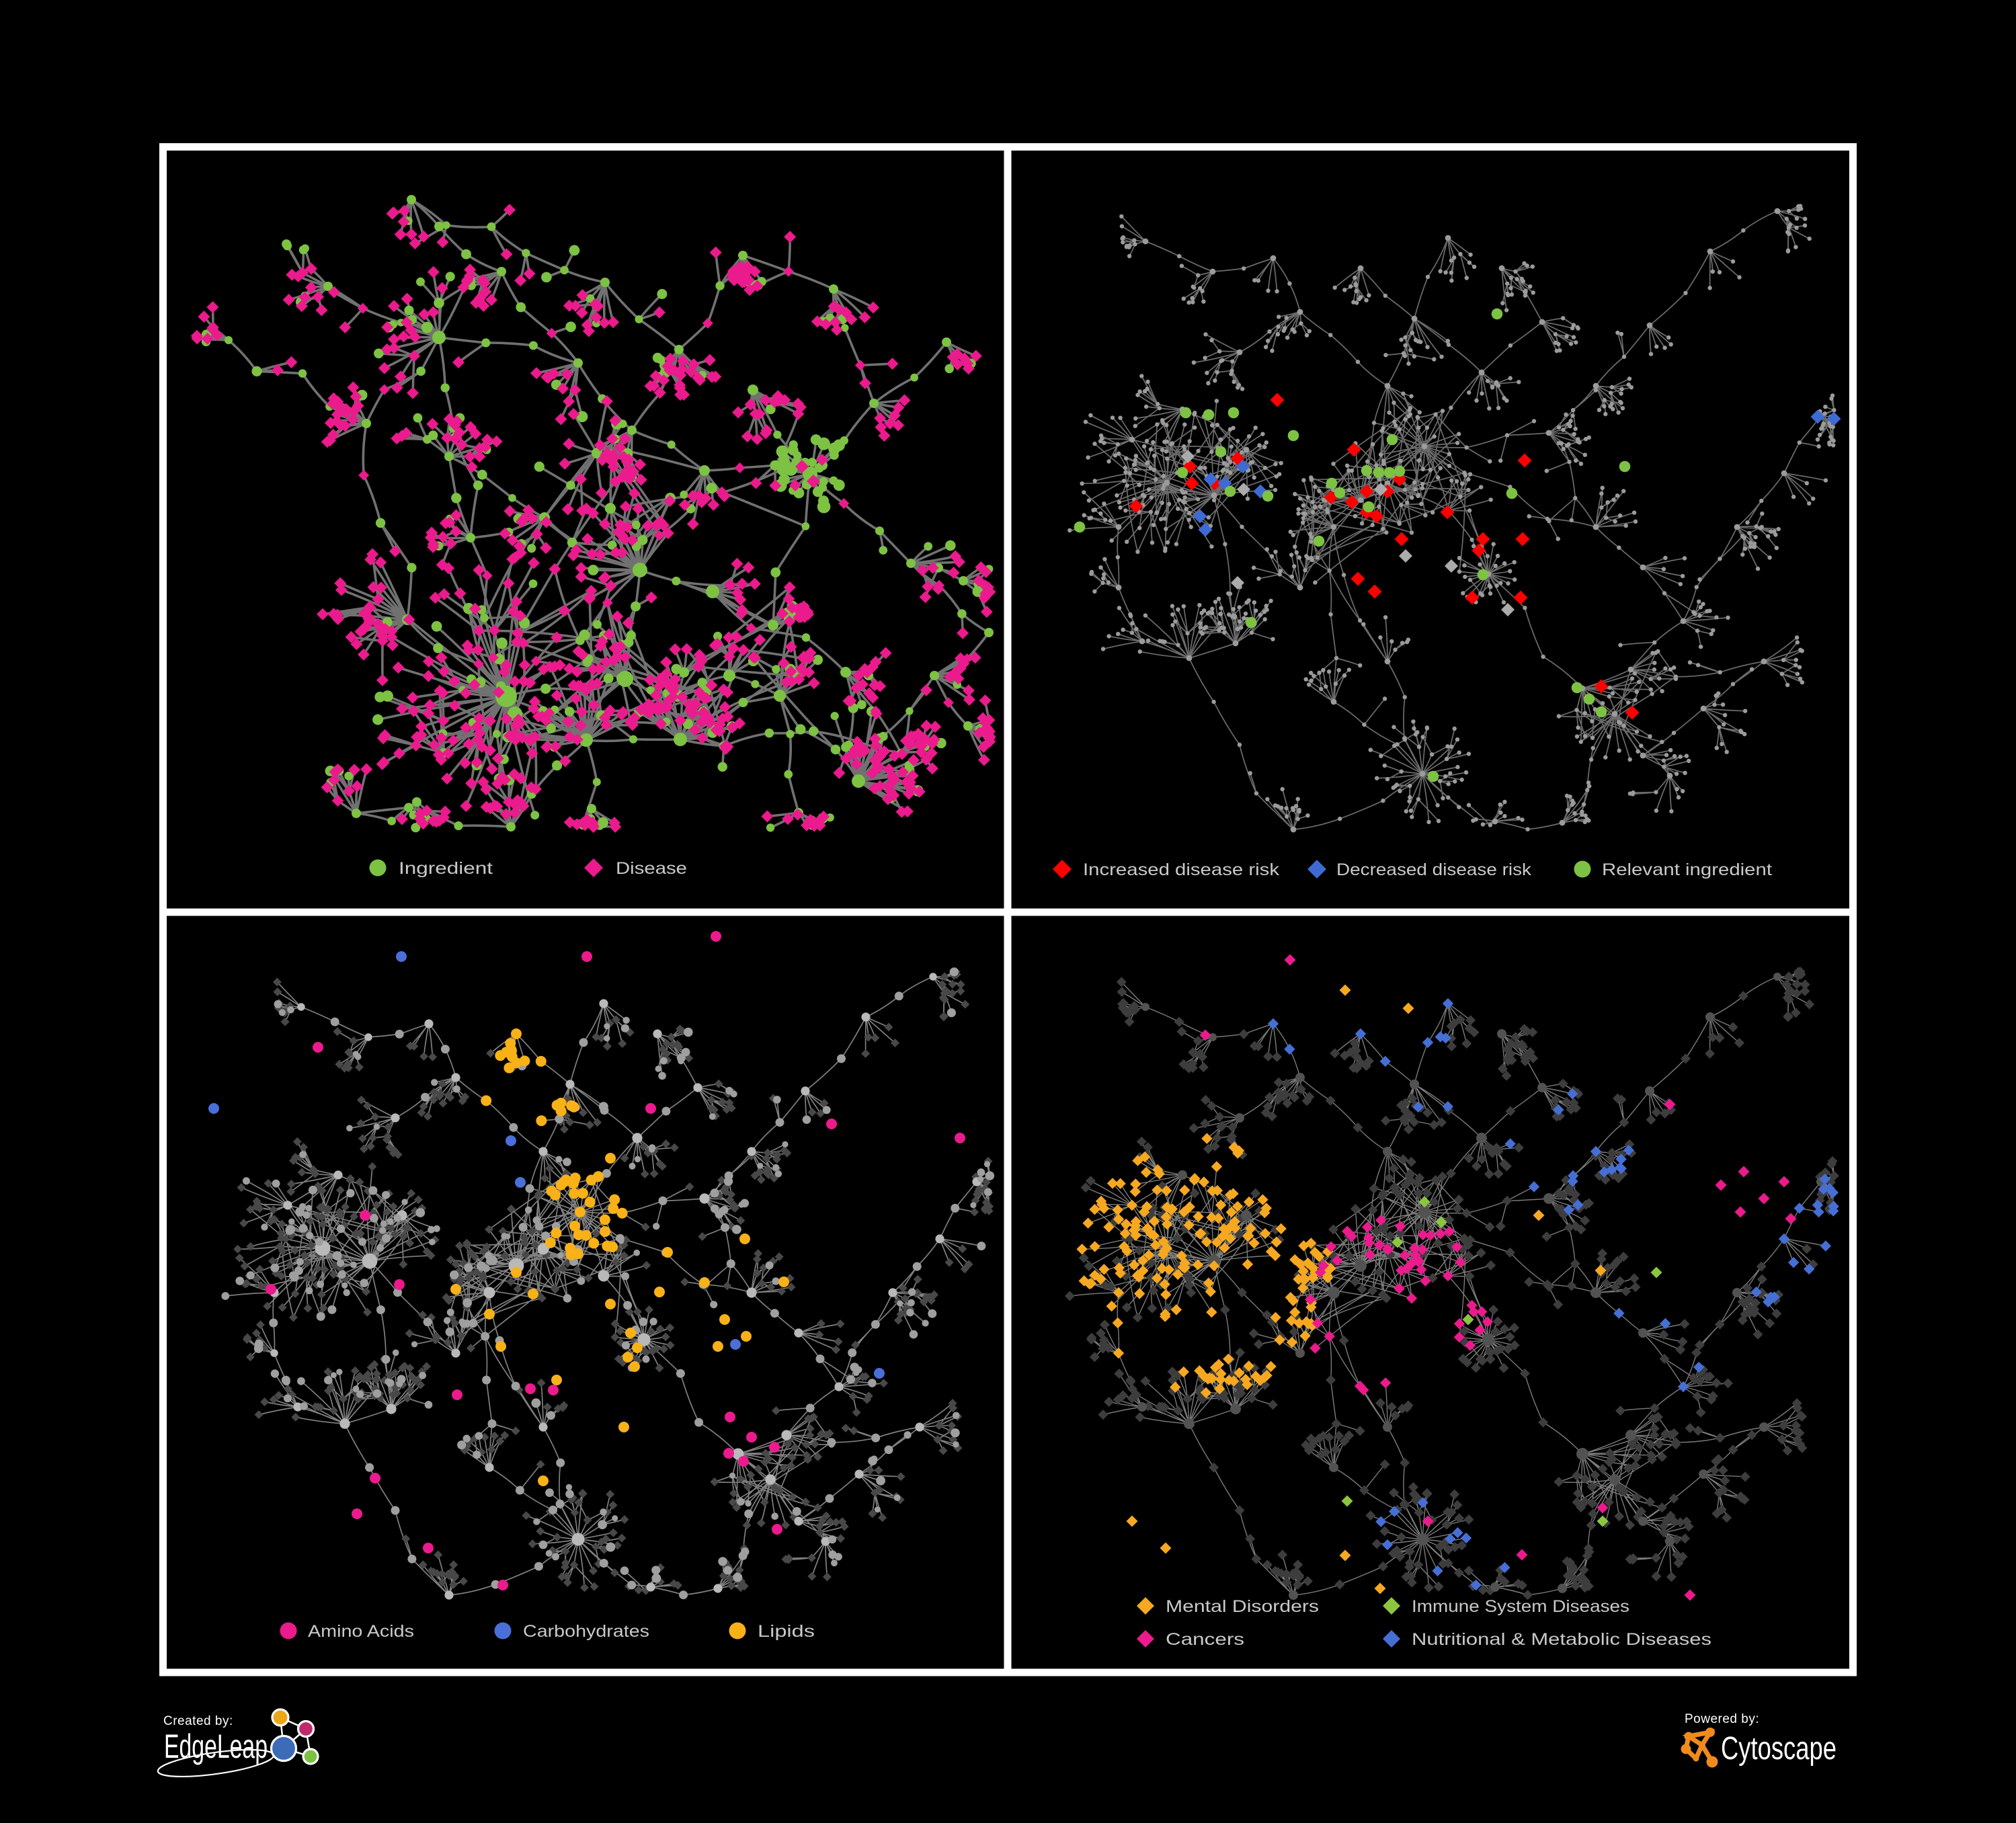 This screenshot has height=1823, width=2016. I want to click on svg-text: Powered by:, so click(1722, 1719).